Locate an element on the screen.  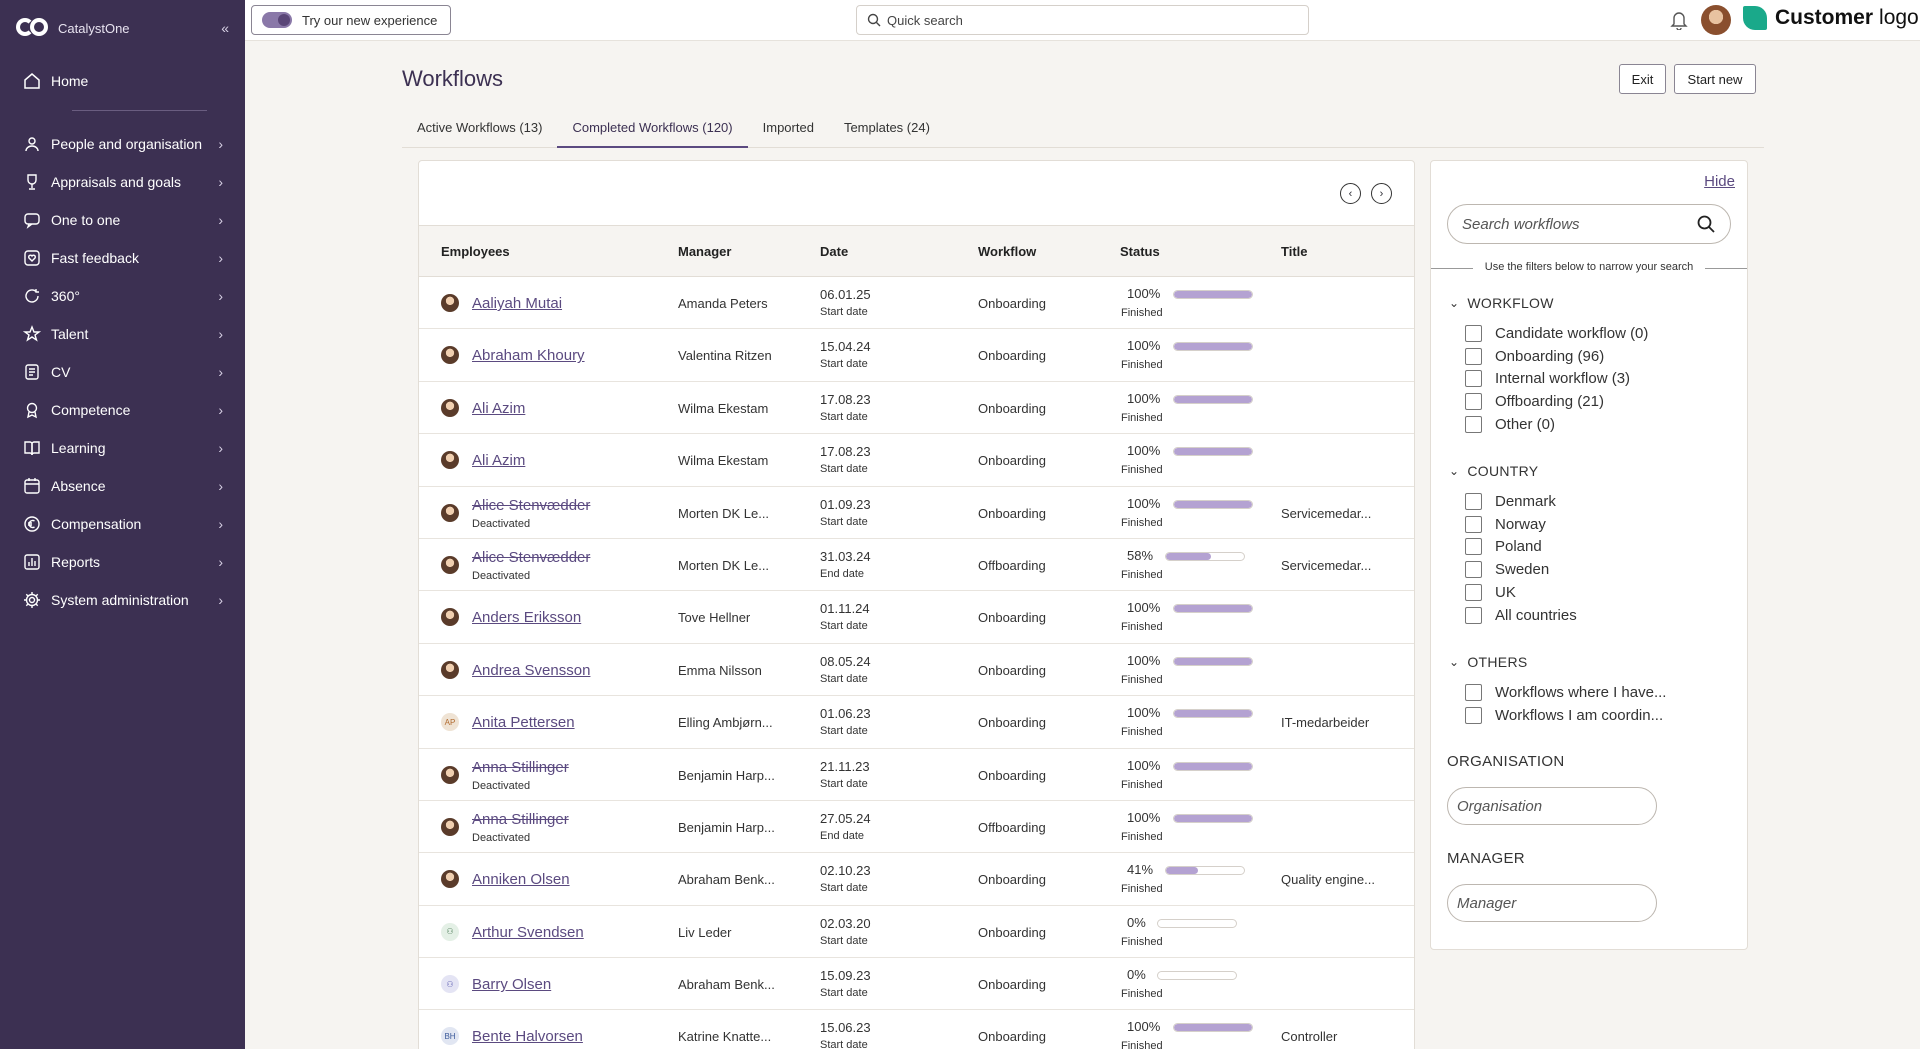
filter-option-poland: Poland is located at coordinates (1503, 547).